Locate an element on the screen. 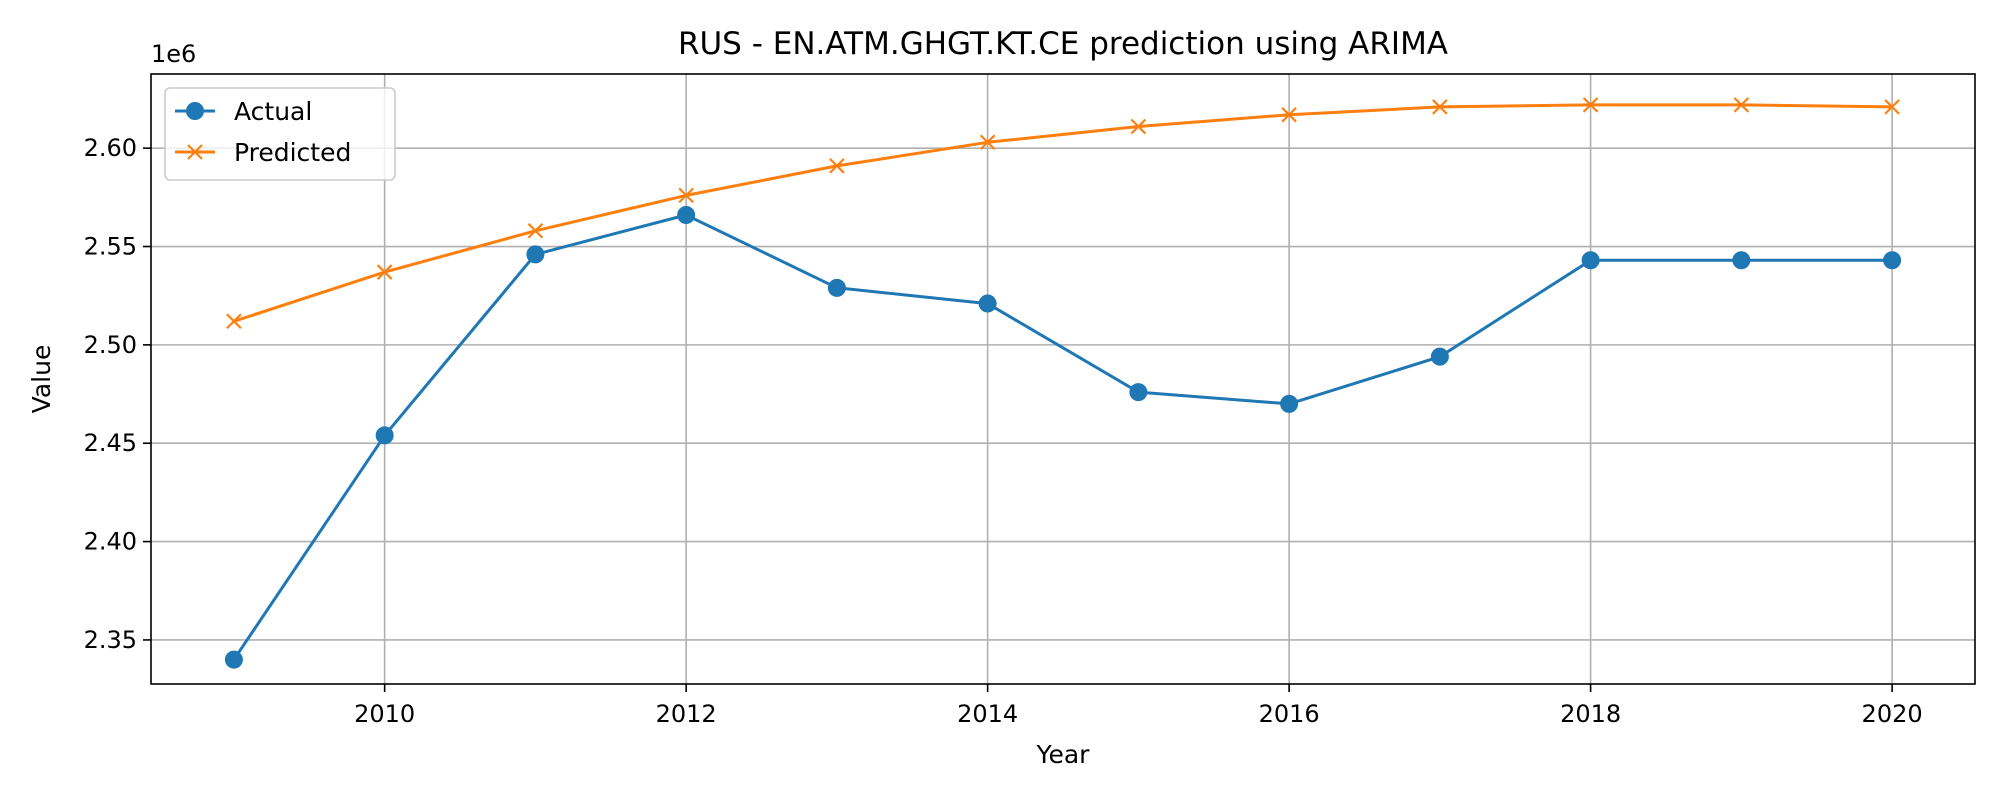 The width and height of the screenshot is (2000, 800). actual-point-2010 is located at coordinates (384, 435).